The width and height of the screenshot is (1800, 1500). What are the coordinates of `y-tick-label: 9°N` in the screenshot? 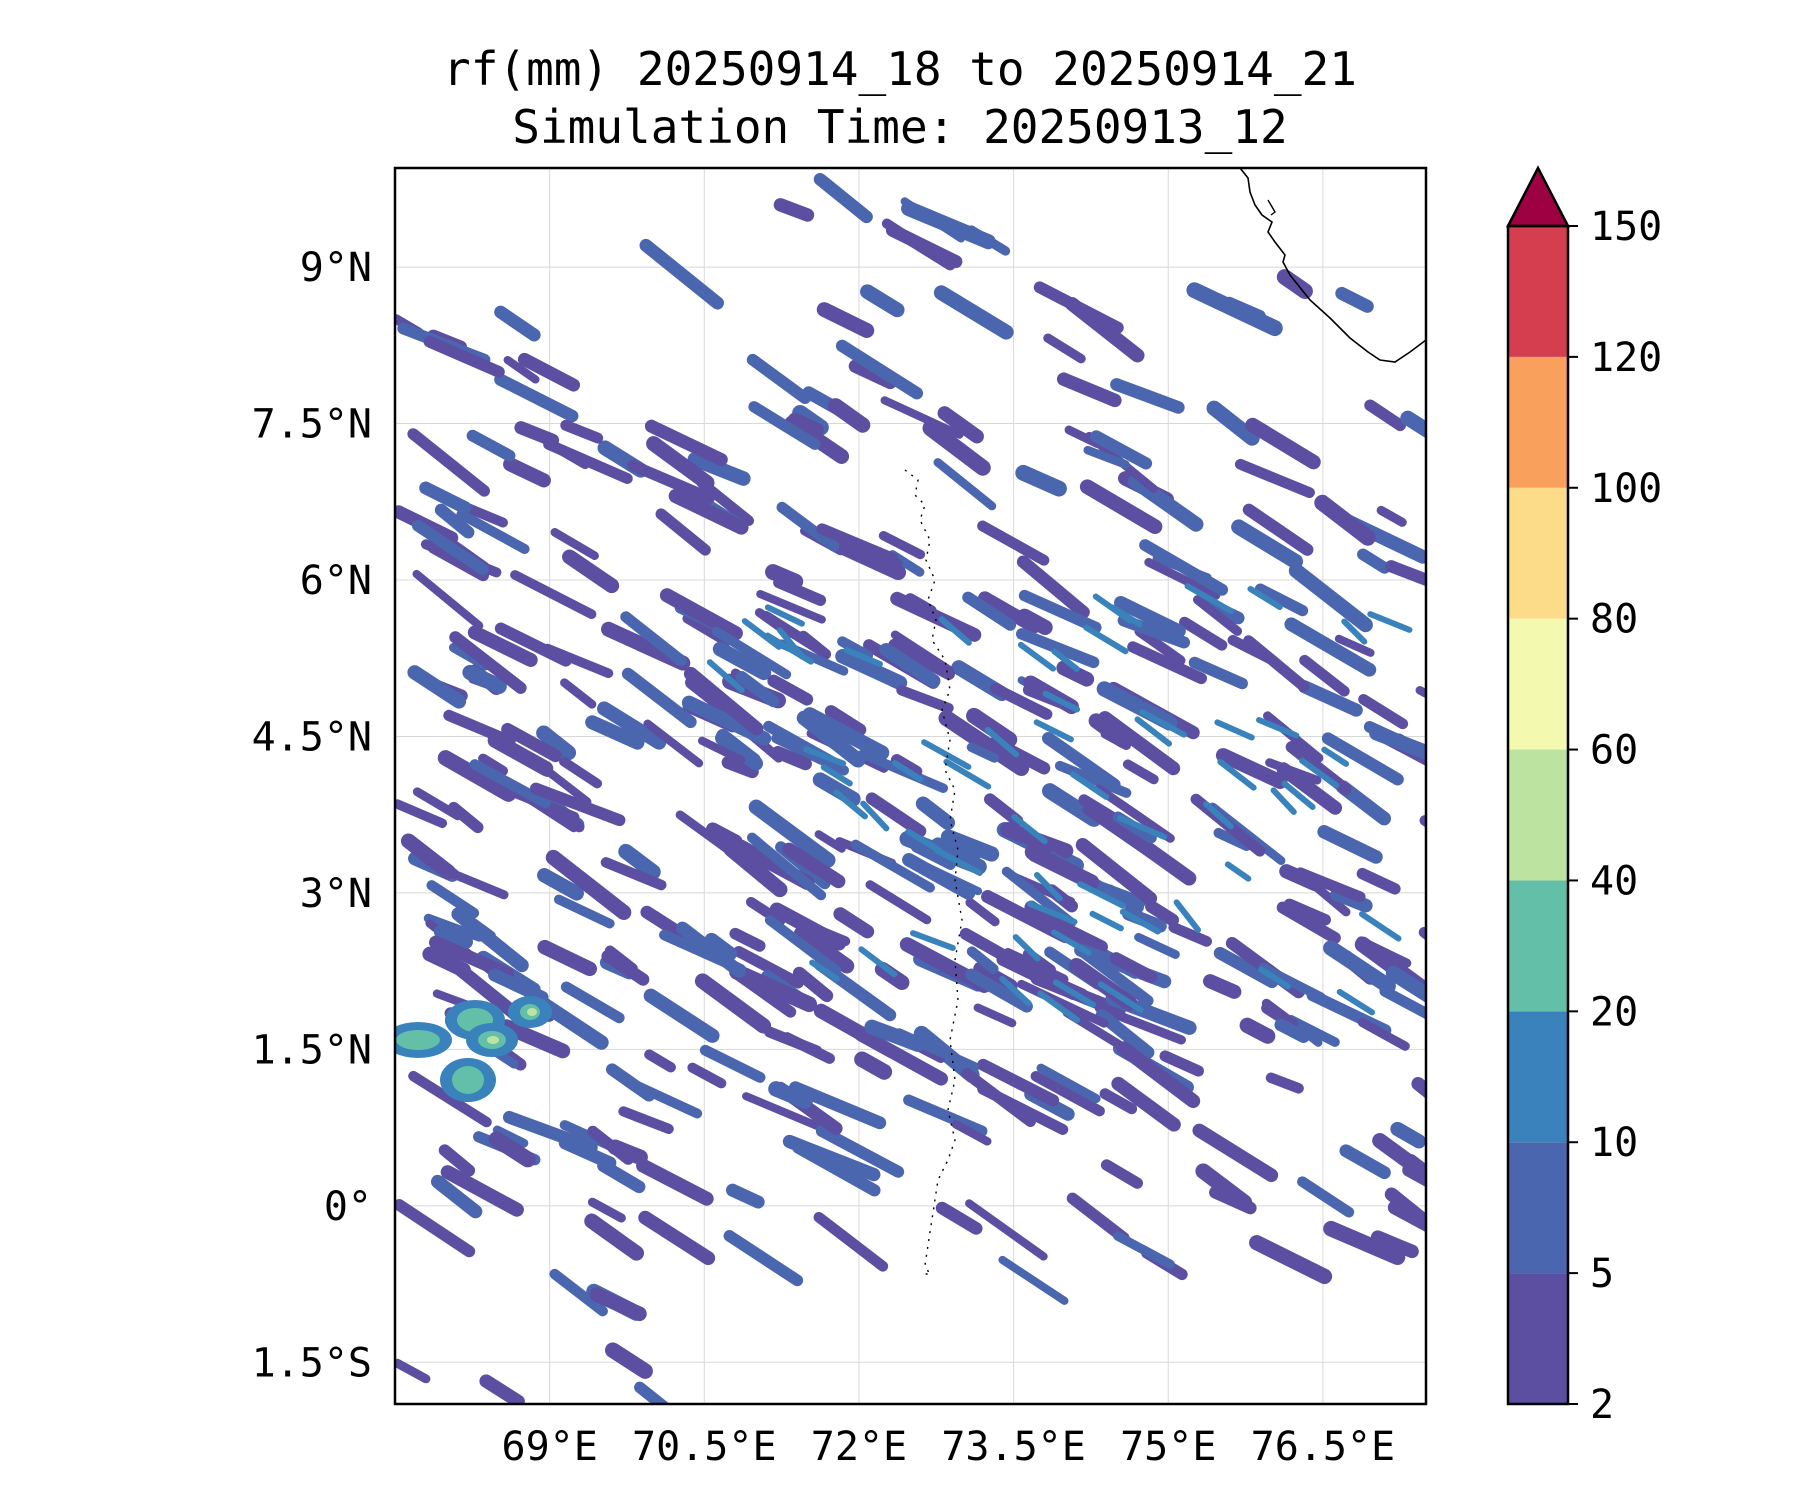 It's located at (336, 268).